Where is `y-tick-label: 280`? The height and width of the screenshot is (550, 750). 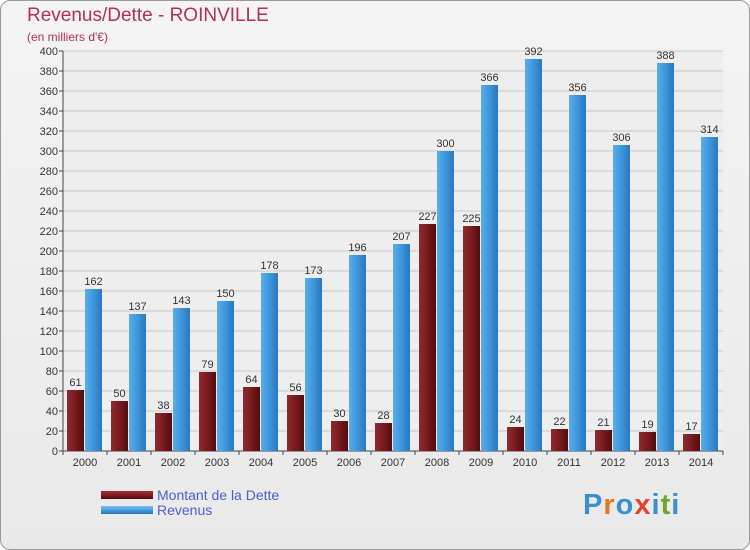 y-tick-label: 280 is located at coordinates (49, 172).